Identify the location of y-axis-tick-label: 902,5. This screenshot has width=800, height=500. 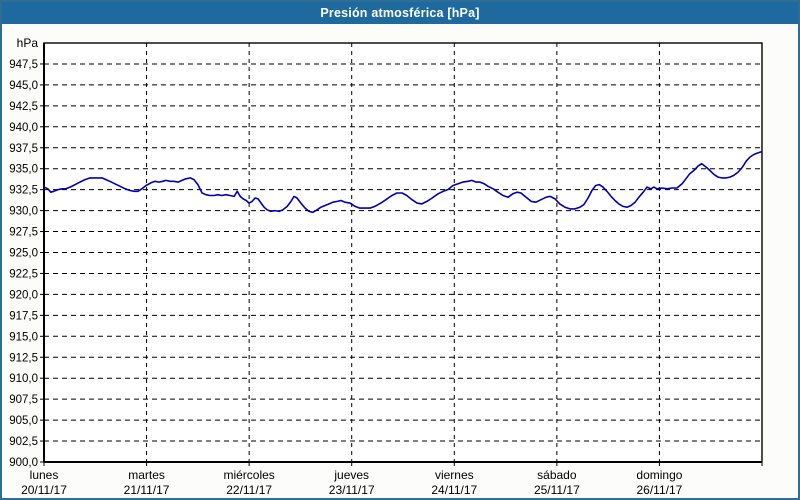
(23, 442).